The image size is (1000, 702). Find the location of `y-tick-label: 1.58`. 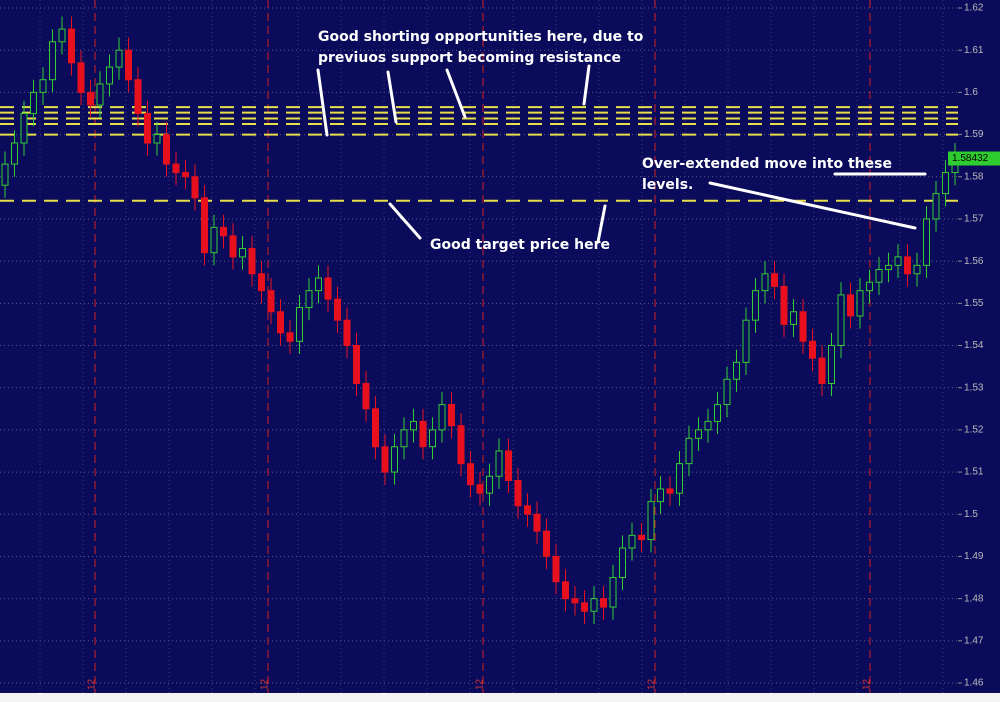

y-tick-label: 1.58 is located at coordinates (974, 176).